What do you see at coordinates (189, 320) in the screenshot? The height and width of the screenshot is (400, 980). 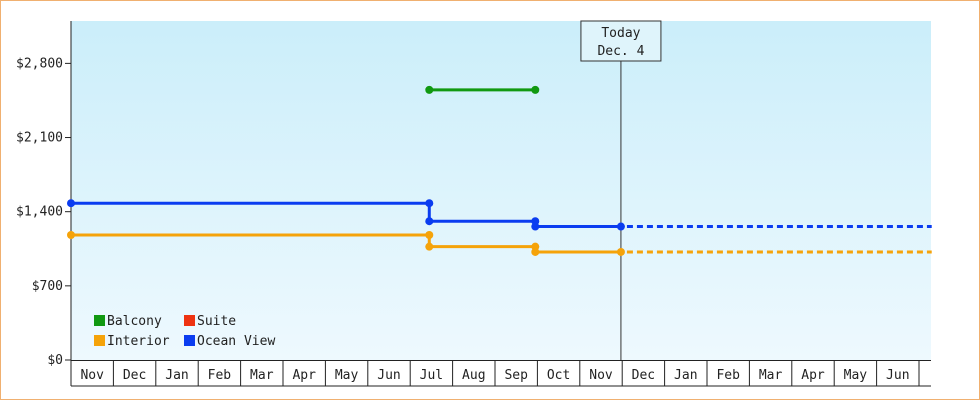 I see `legend-swatch-suite` at bounding box center [189, 320].